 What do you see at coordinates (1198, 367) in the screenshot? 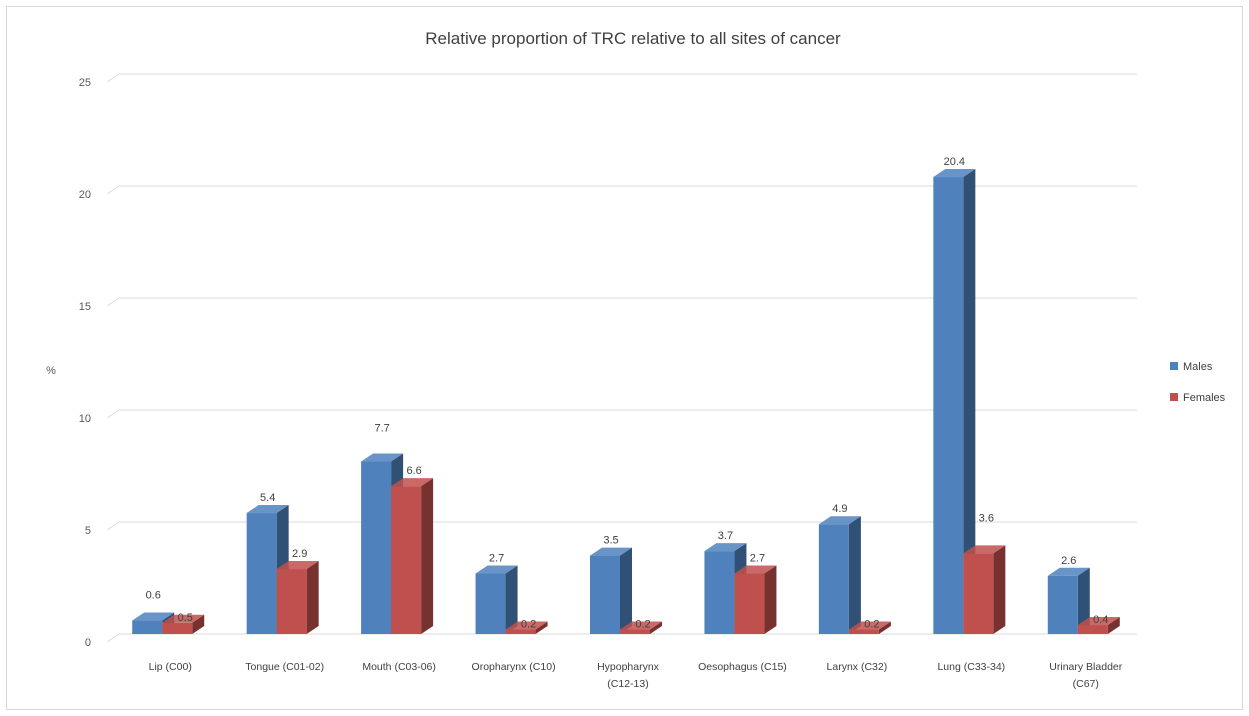
I see `legend-label: Males` at bounding box center [1198, 367].